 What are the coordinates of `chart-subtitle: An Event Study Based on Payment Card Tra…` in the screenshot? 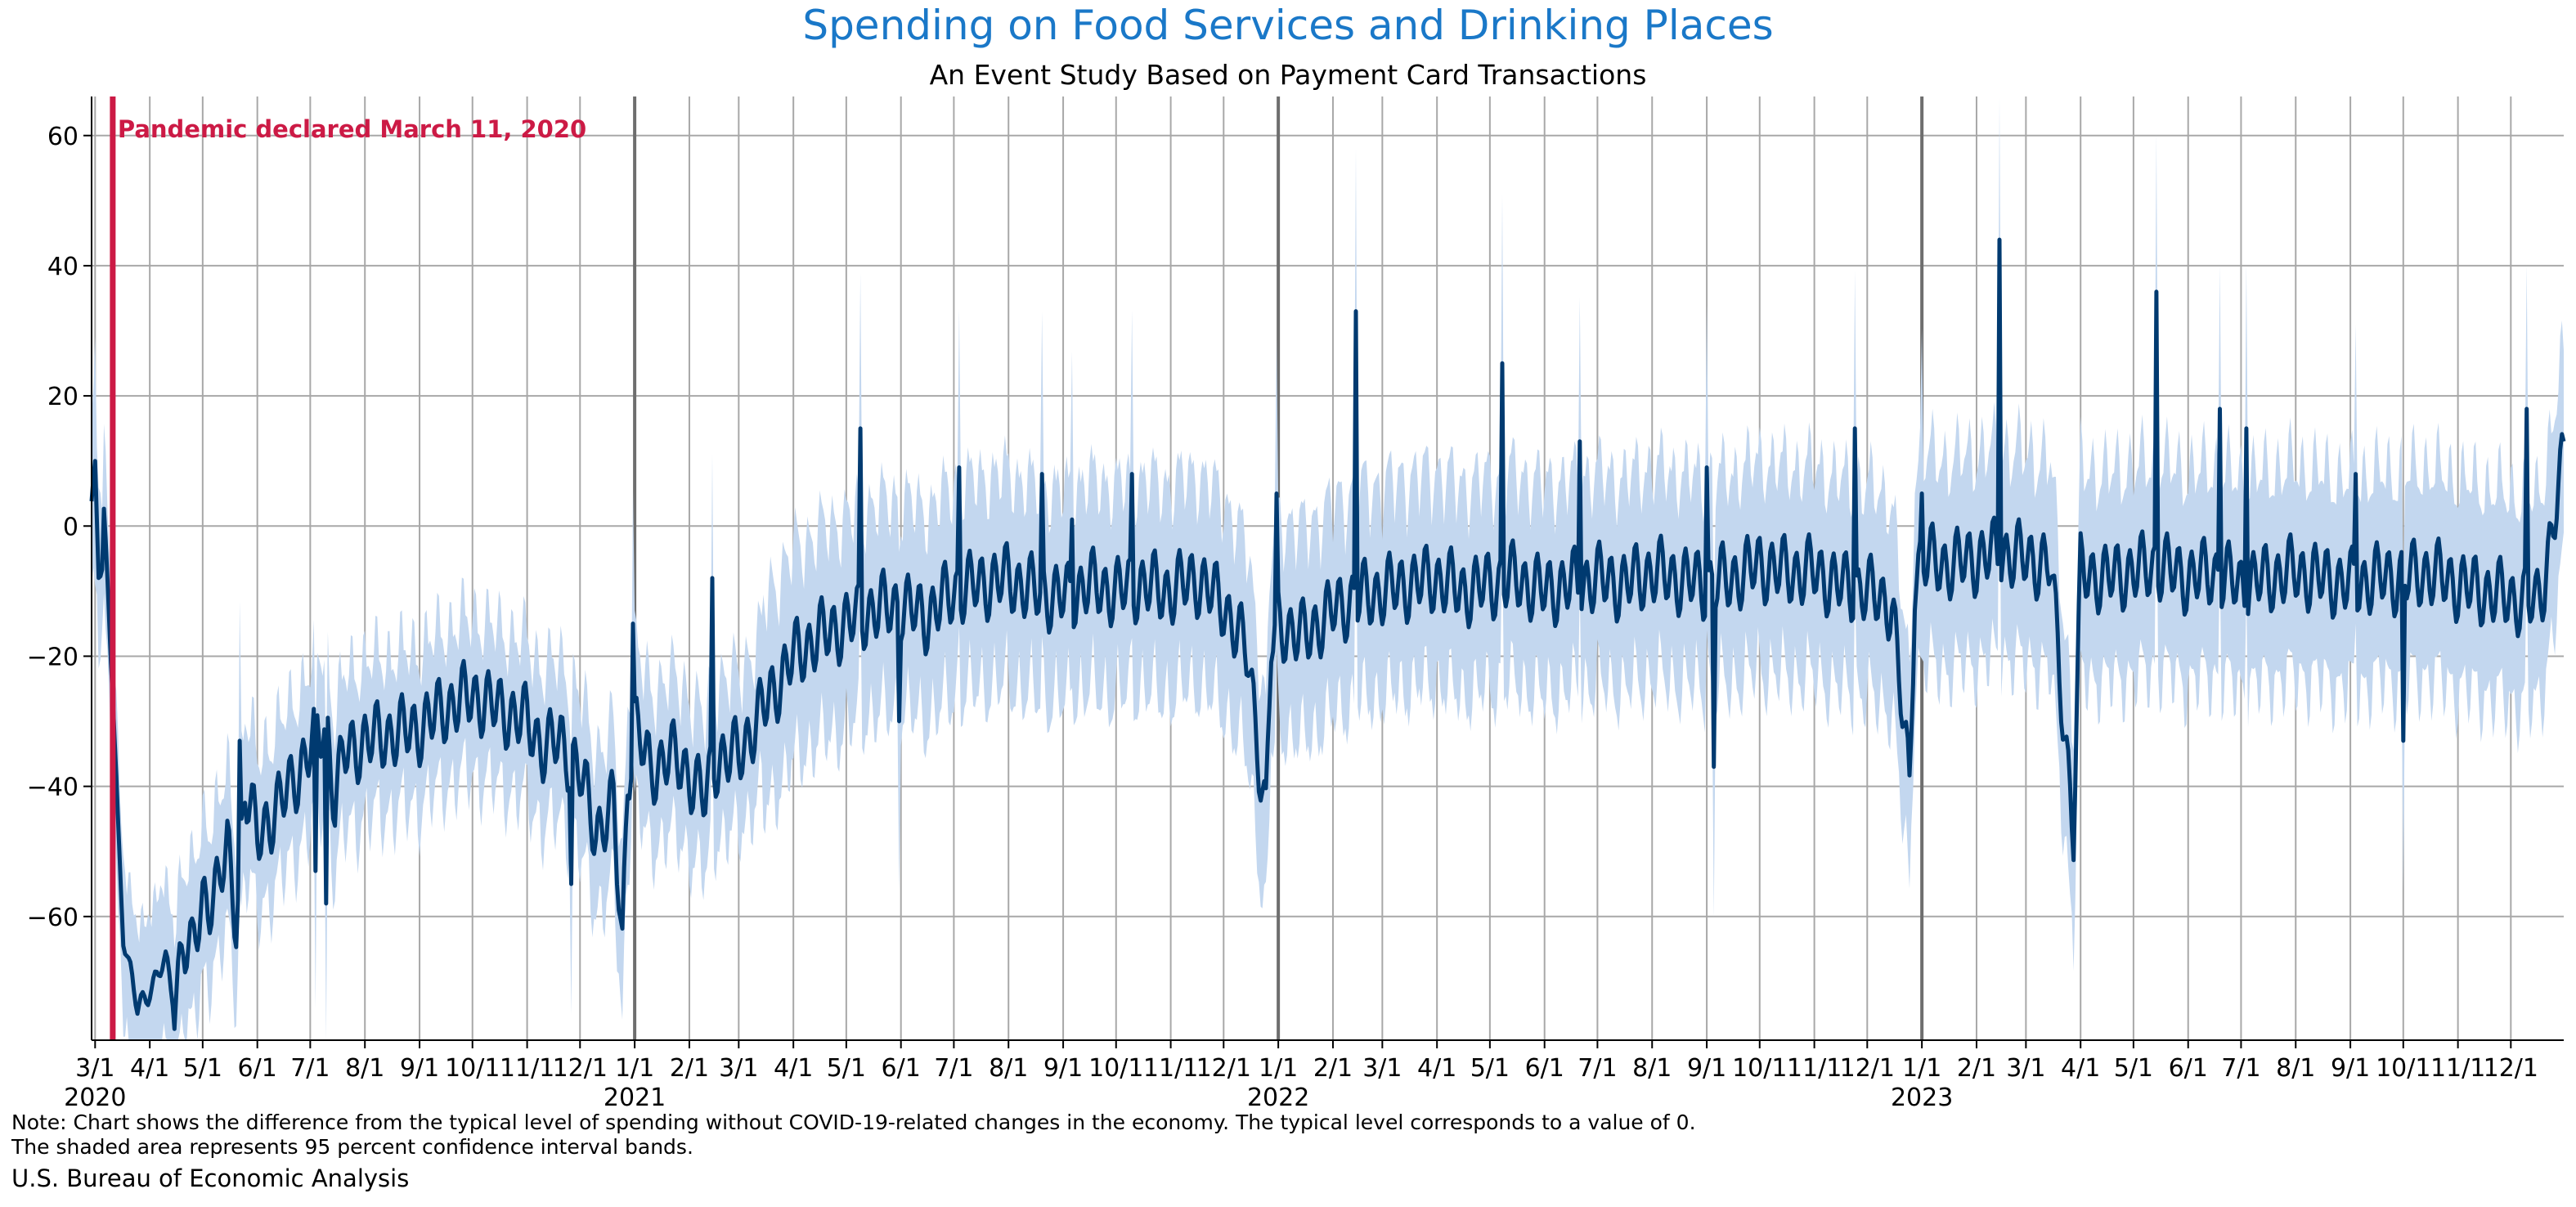 It's located at (1288, 75).